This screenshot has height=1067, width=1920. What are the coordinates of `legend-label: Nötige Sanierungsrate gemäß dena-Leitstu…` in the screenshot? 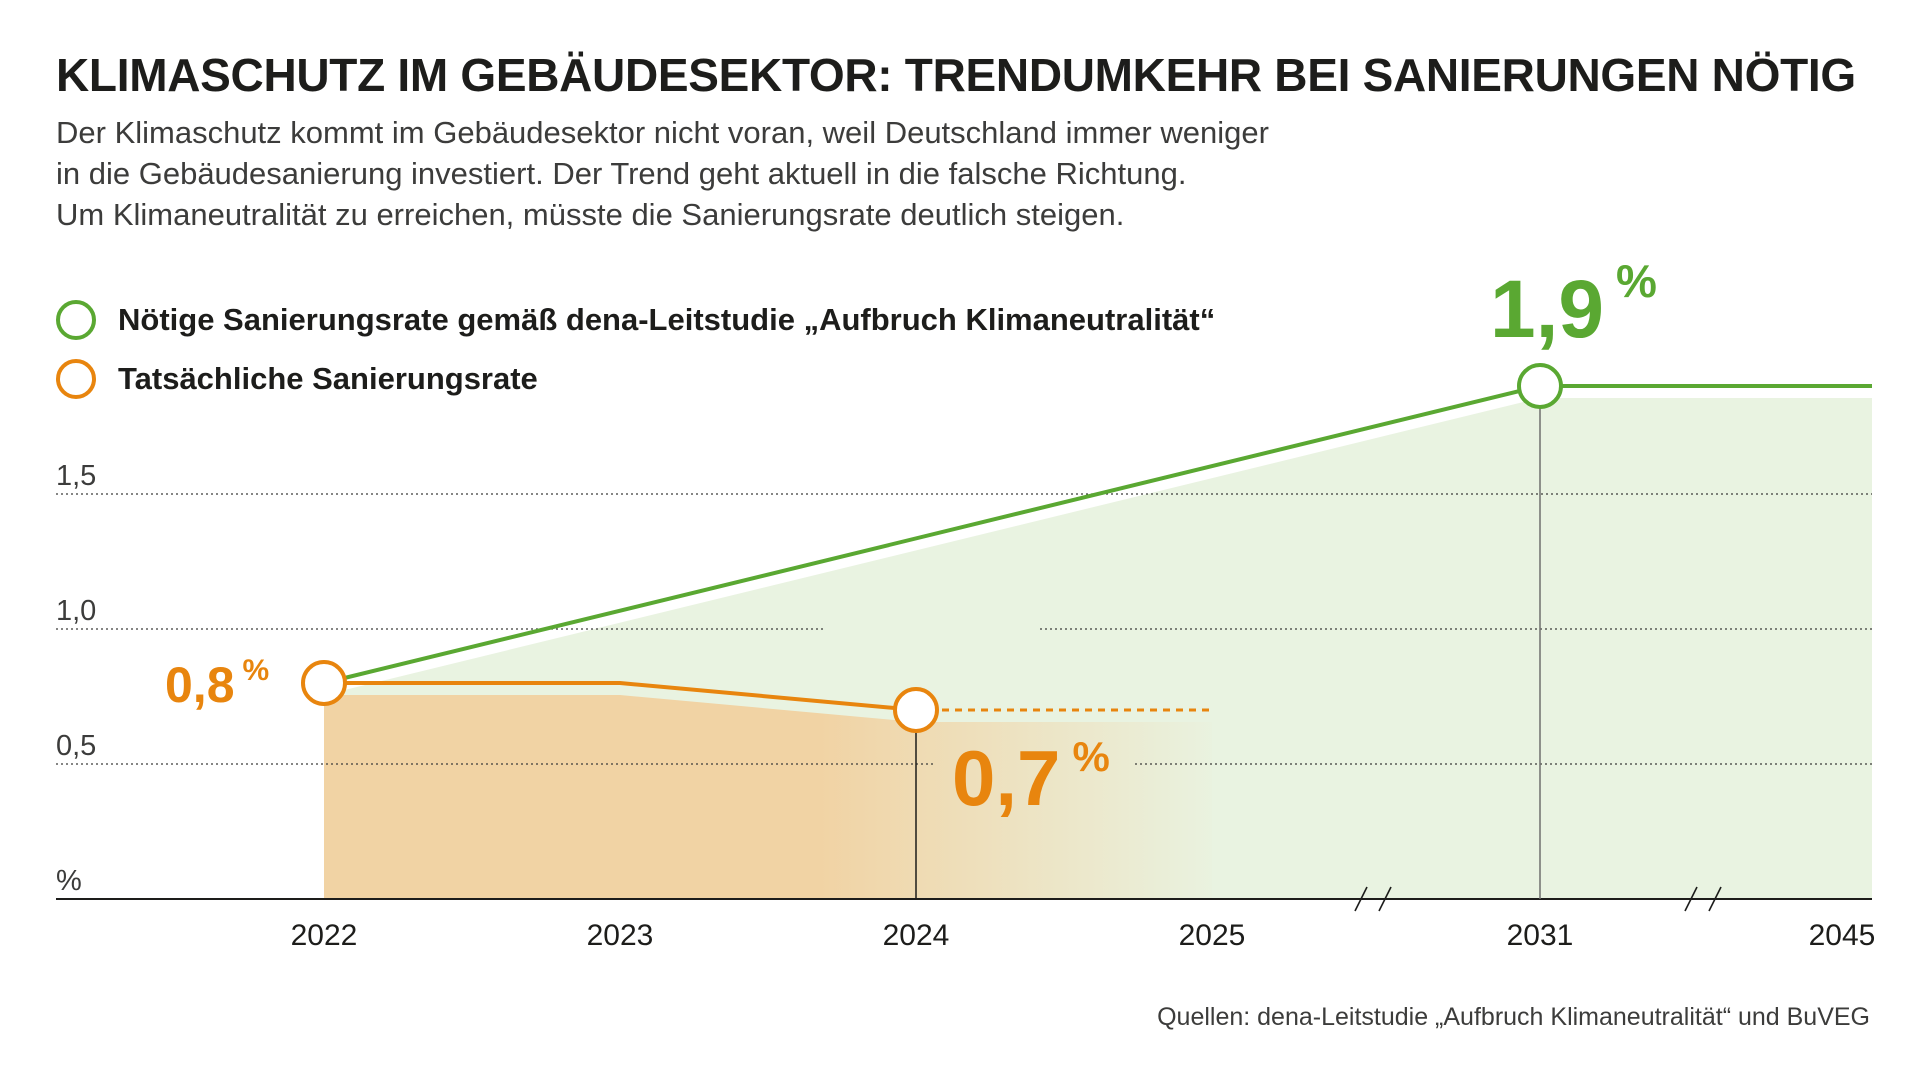 It's located at (667, 319).